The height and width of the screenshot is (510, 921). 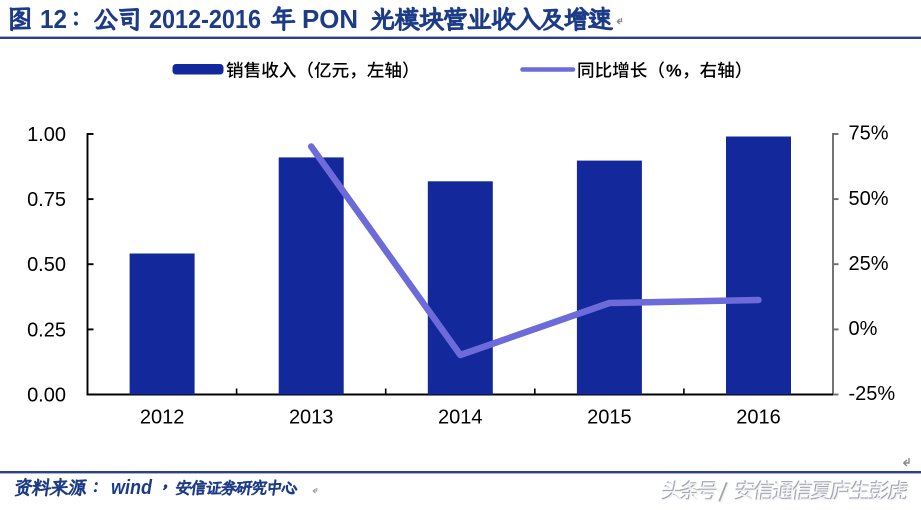 I want to click on svg-text: 0.25, so click(x=46, y=330).